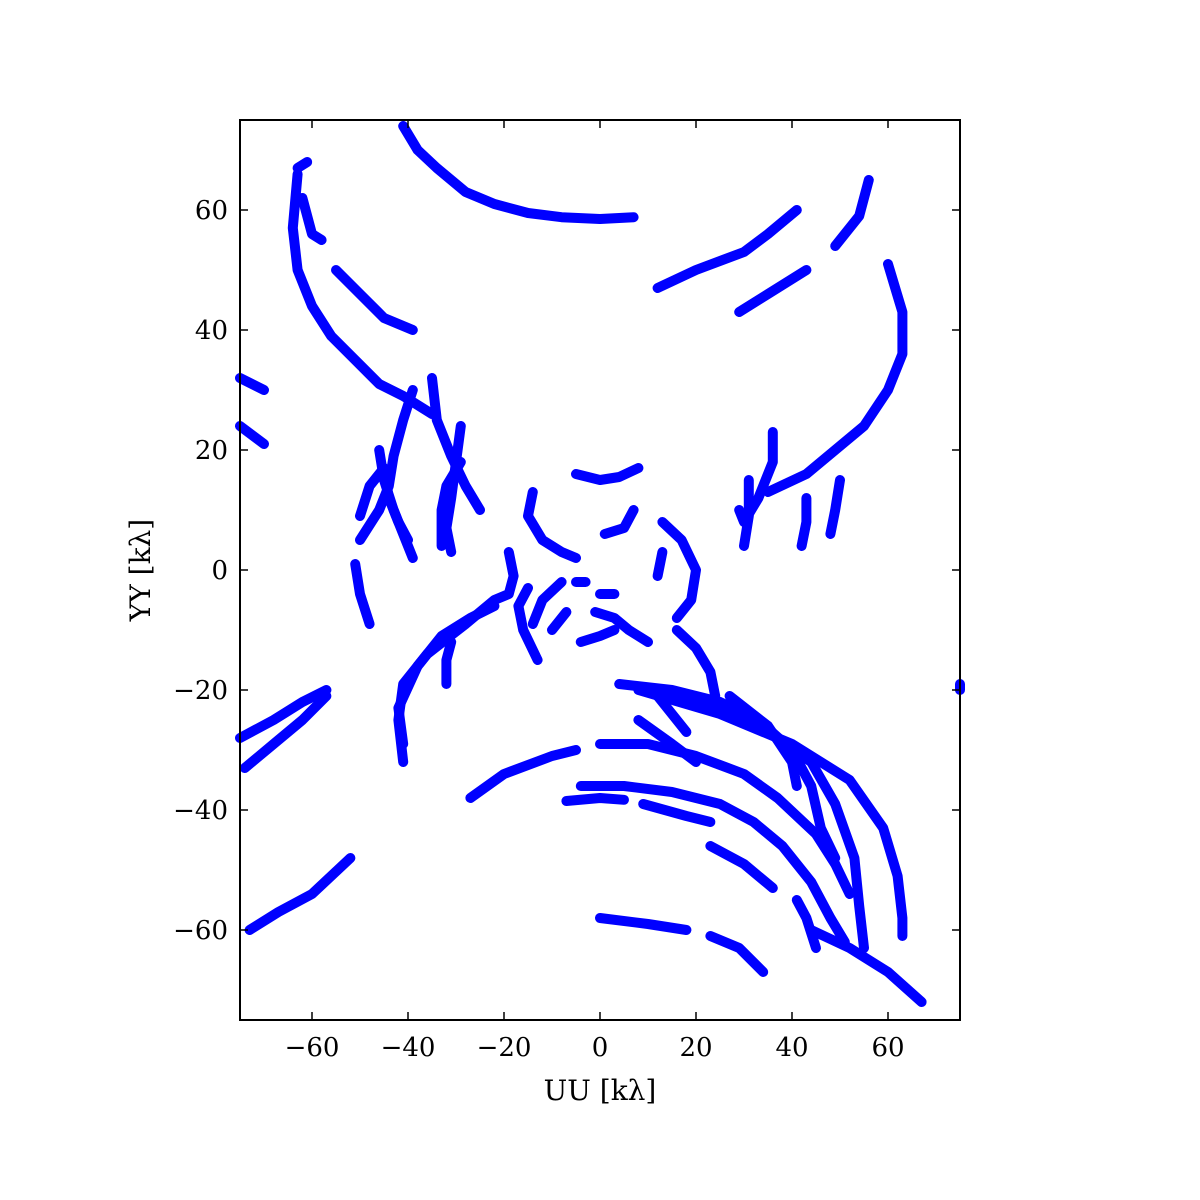  What do you see at coordinates (211, 211) in the screenshot?
I see `y-tick-label: 60` at bounding box center [211, 211].